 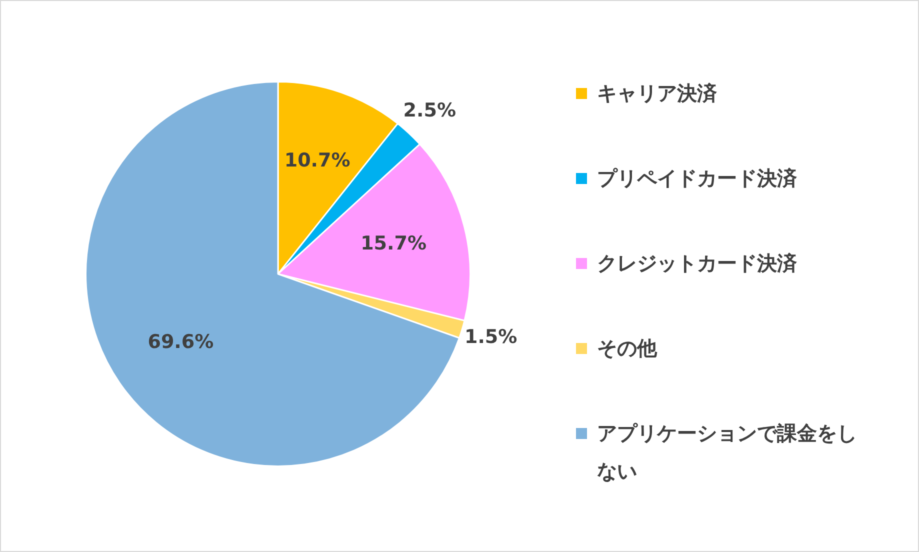 What do you see at coordinates (627, 348) in the screenshot?
I see `legend-label: その他` at bounding box center [627, 348].